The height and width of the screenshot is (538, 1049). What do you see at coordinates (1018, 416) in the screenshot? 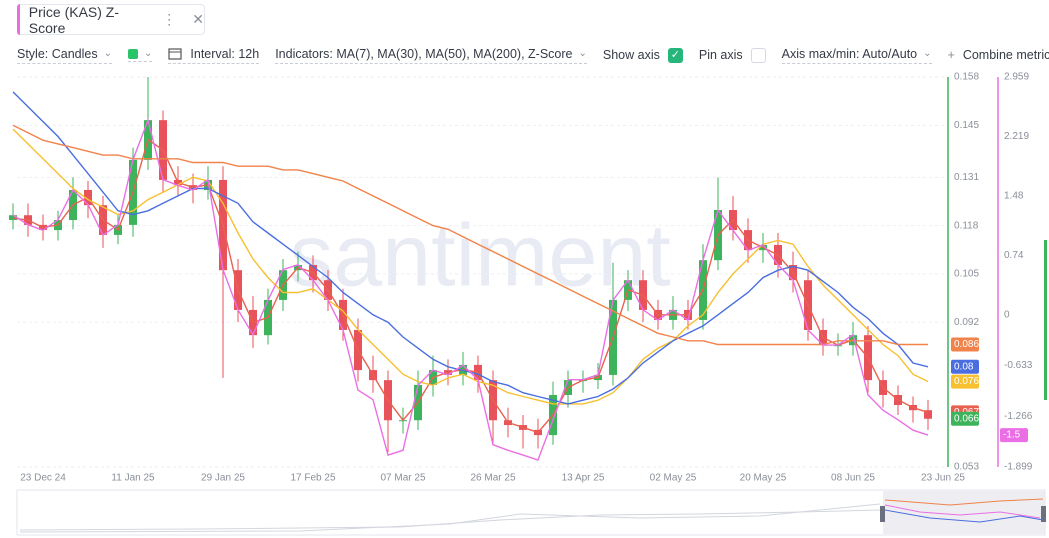
I see `y2-tick-label: -1.266` at bounding box center [1018, 416].